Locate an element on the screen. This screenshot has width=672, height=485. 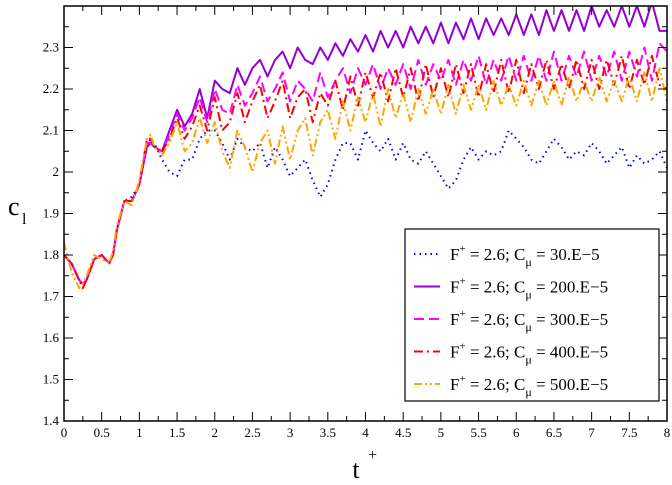
y-tick-label: 2.1 is located at coordinates (51, 130).